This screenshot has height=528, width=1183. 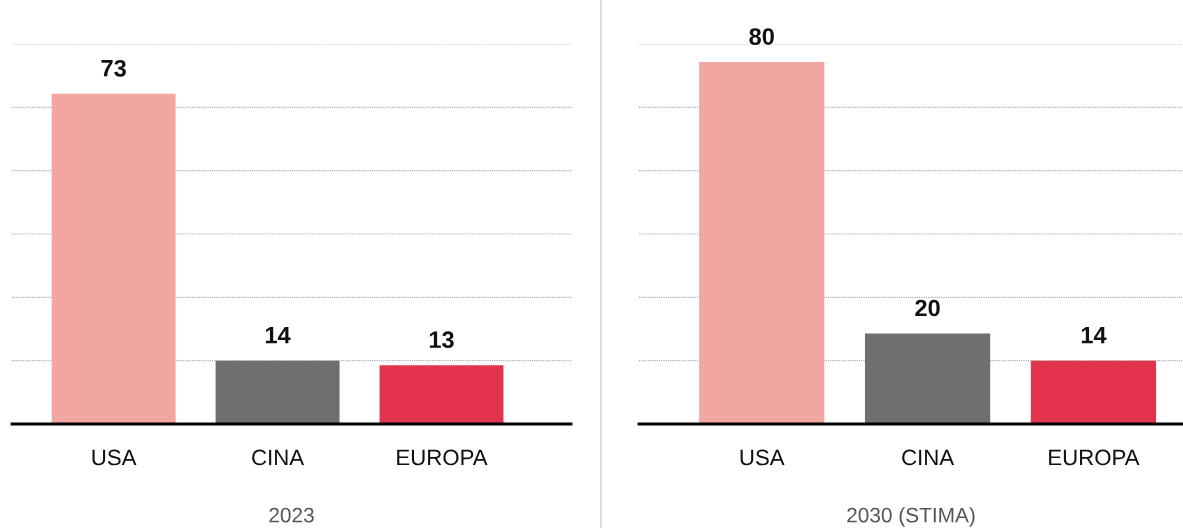 I want to click on data-label: 20, so click(x=927, y=308).